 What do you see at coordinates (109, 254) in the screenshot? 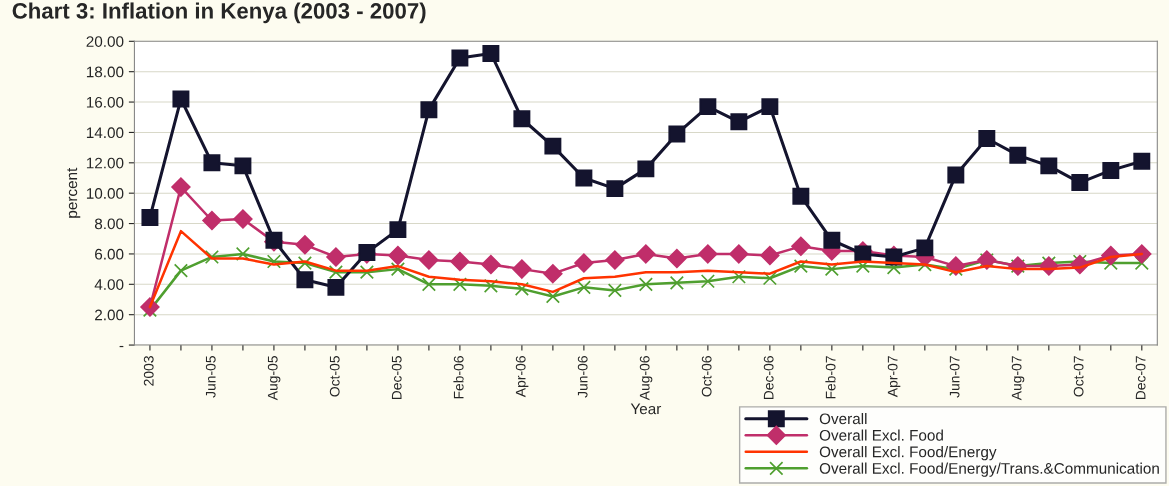
I see `y-tick-label: 6.00` at bounding box center [109, 254].